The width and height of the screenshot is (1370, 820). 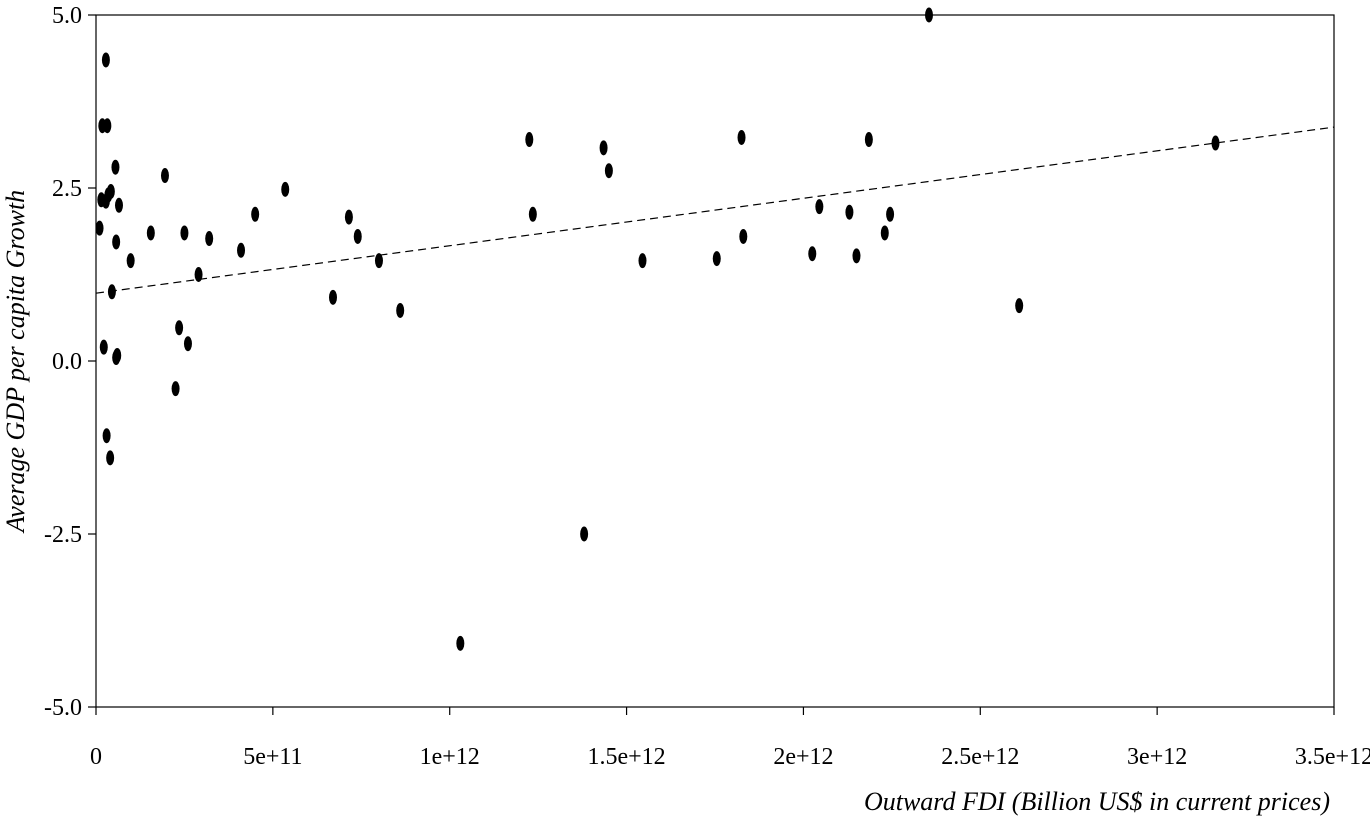 I want to click on x-tick-label: 2.5e+12, so click(x=980, y=757).